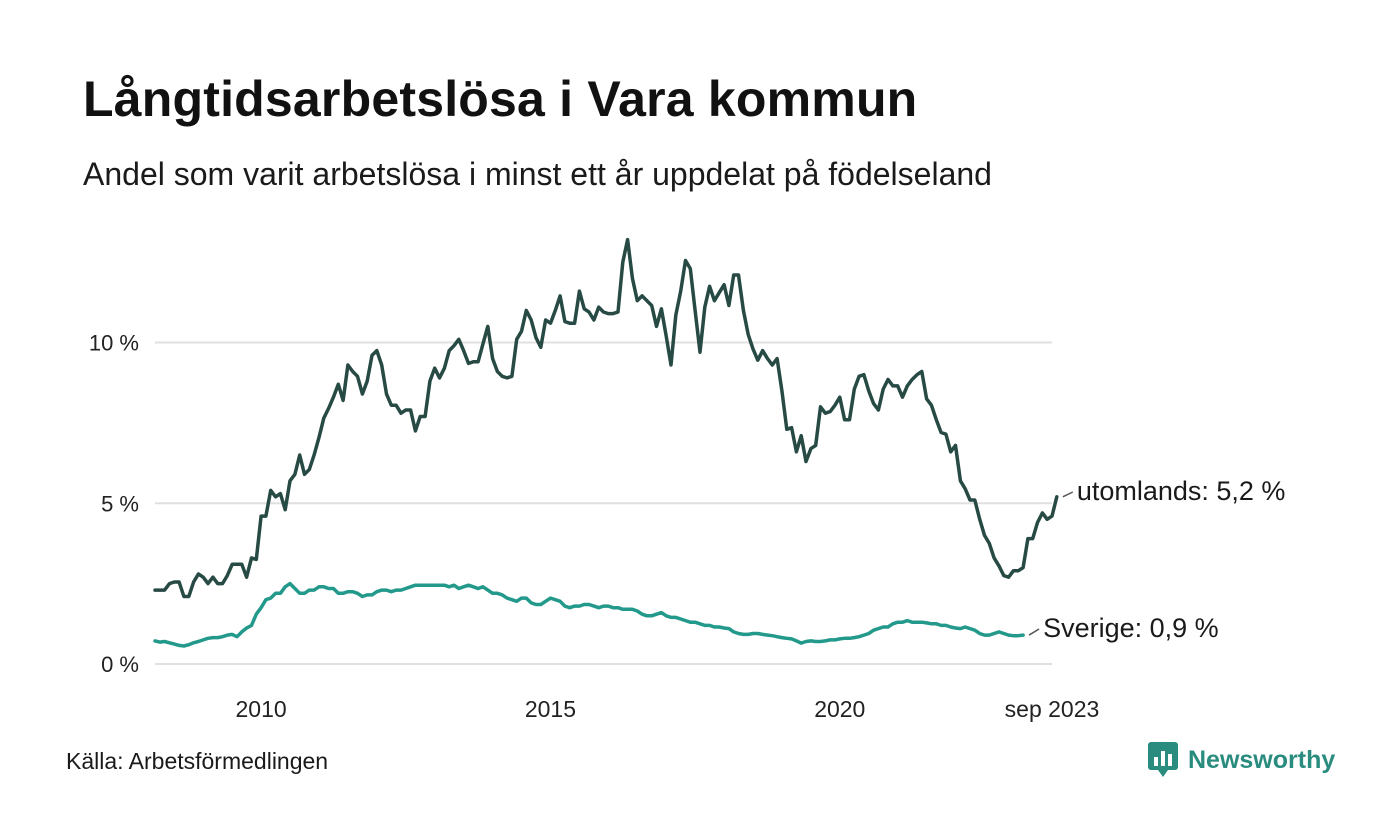  I want to click on y-axis-tick-labels: 0 % 5 % 10 %, so click(114, 504).